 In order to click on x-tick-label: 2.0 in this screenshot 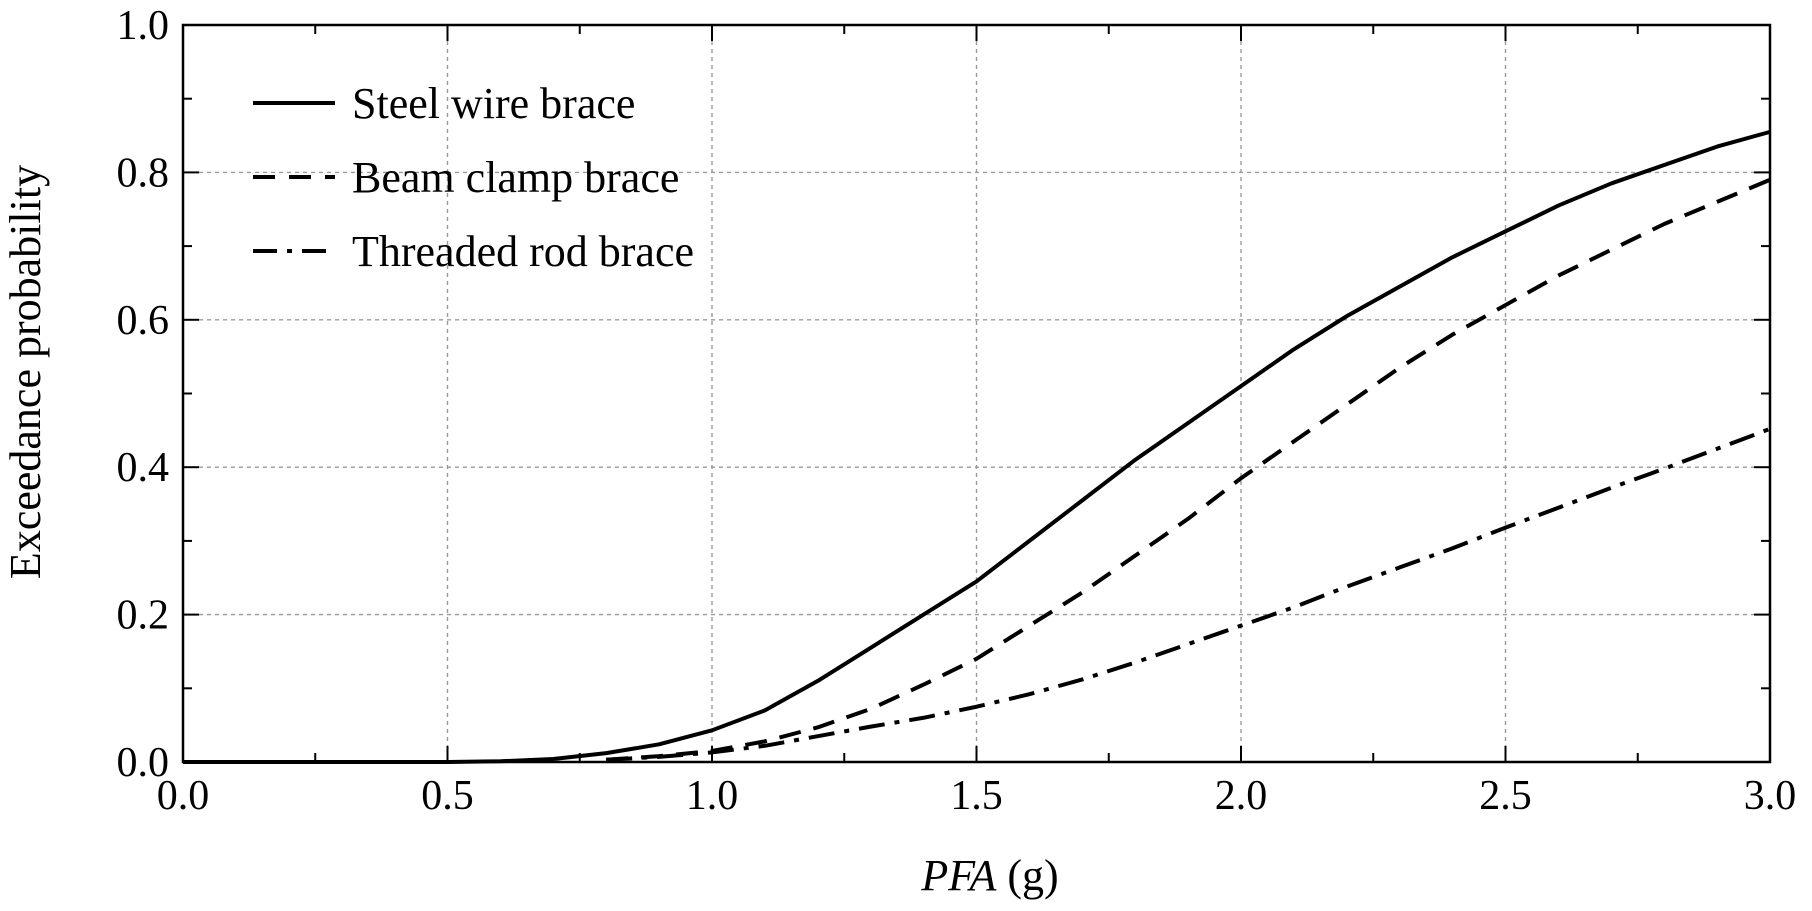, I will do `click(1241, 796)`.